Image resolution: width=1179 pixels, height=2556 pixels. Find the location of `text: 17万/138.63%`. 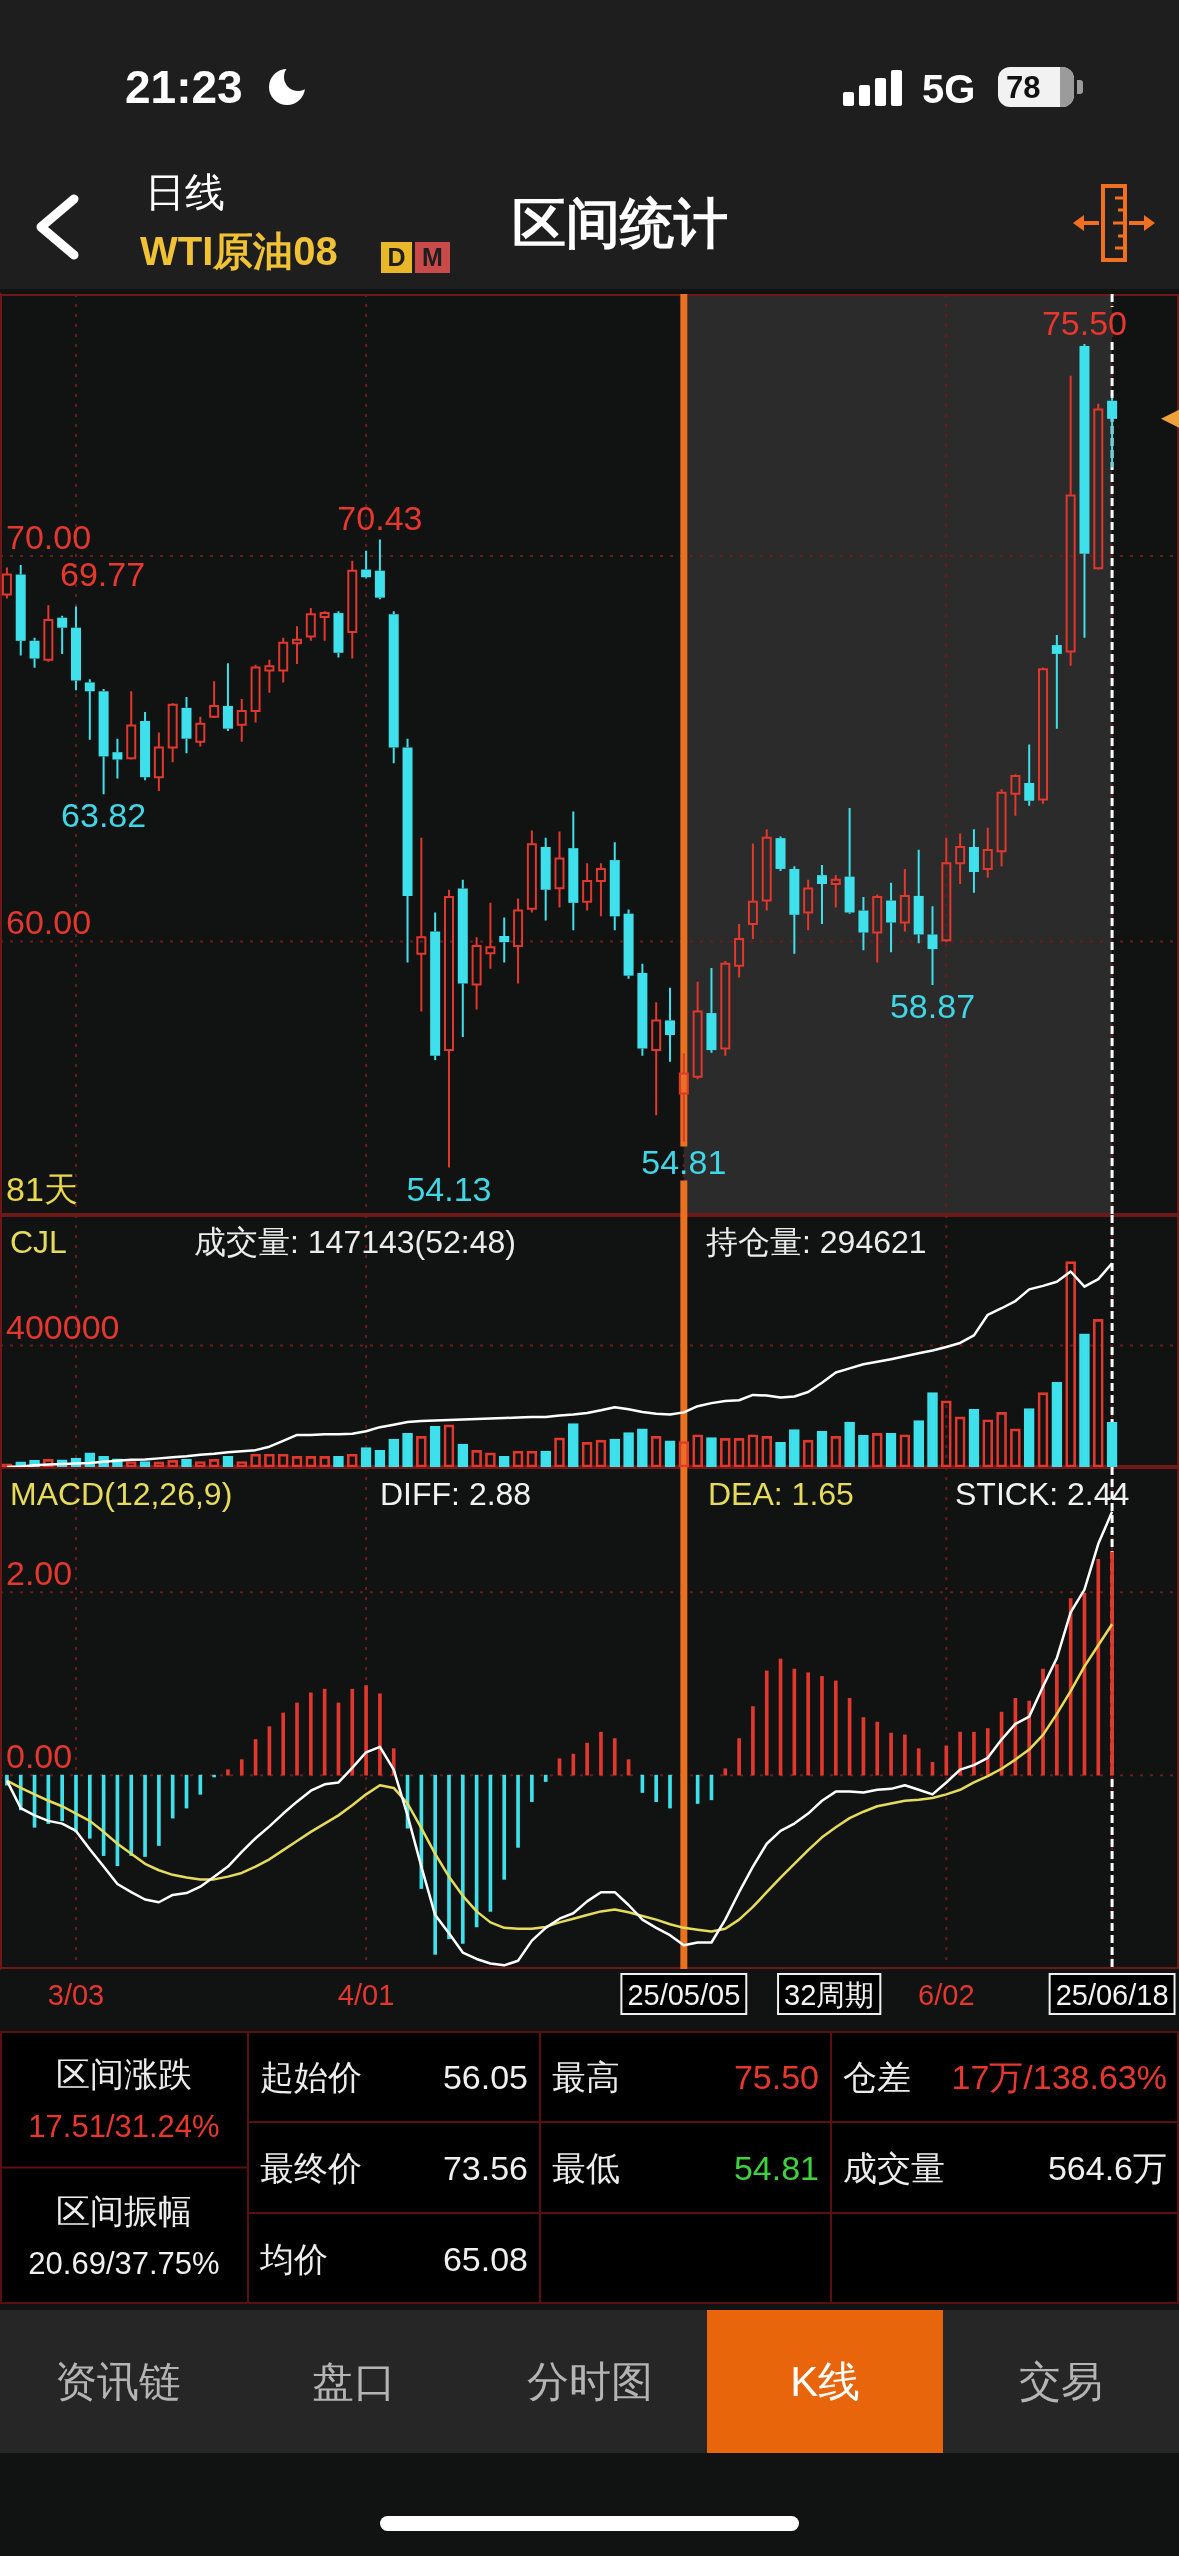

text: 17万/138.63% is located at coordinates (1059, 2077).